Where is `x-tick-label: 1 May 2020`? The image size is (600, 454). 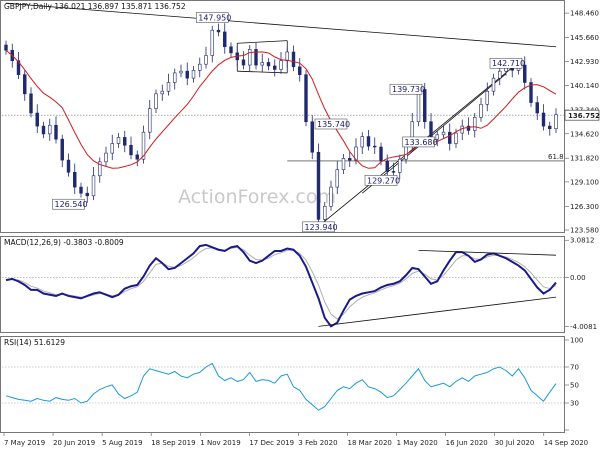
x-tick-label: 1 May 2020 is located at coordinates (417, 443).